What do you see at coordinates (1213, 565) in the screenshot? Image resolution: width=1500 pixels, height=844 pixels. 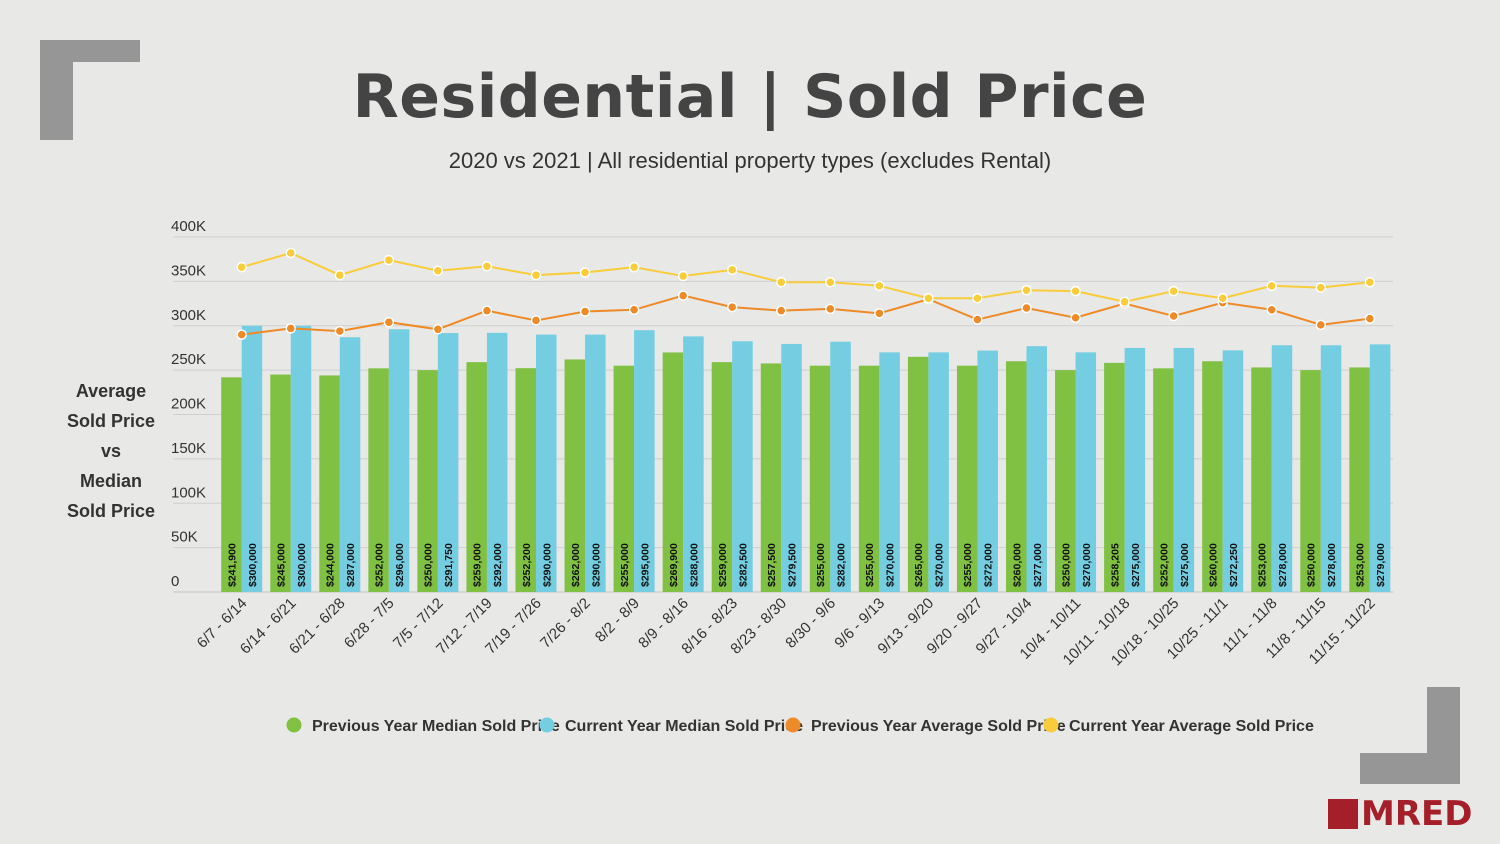 I see `bar-data-label: $260,000` at bounding box center [1213, 565].